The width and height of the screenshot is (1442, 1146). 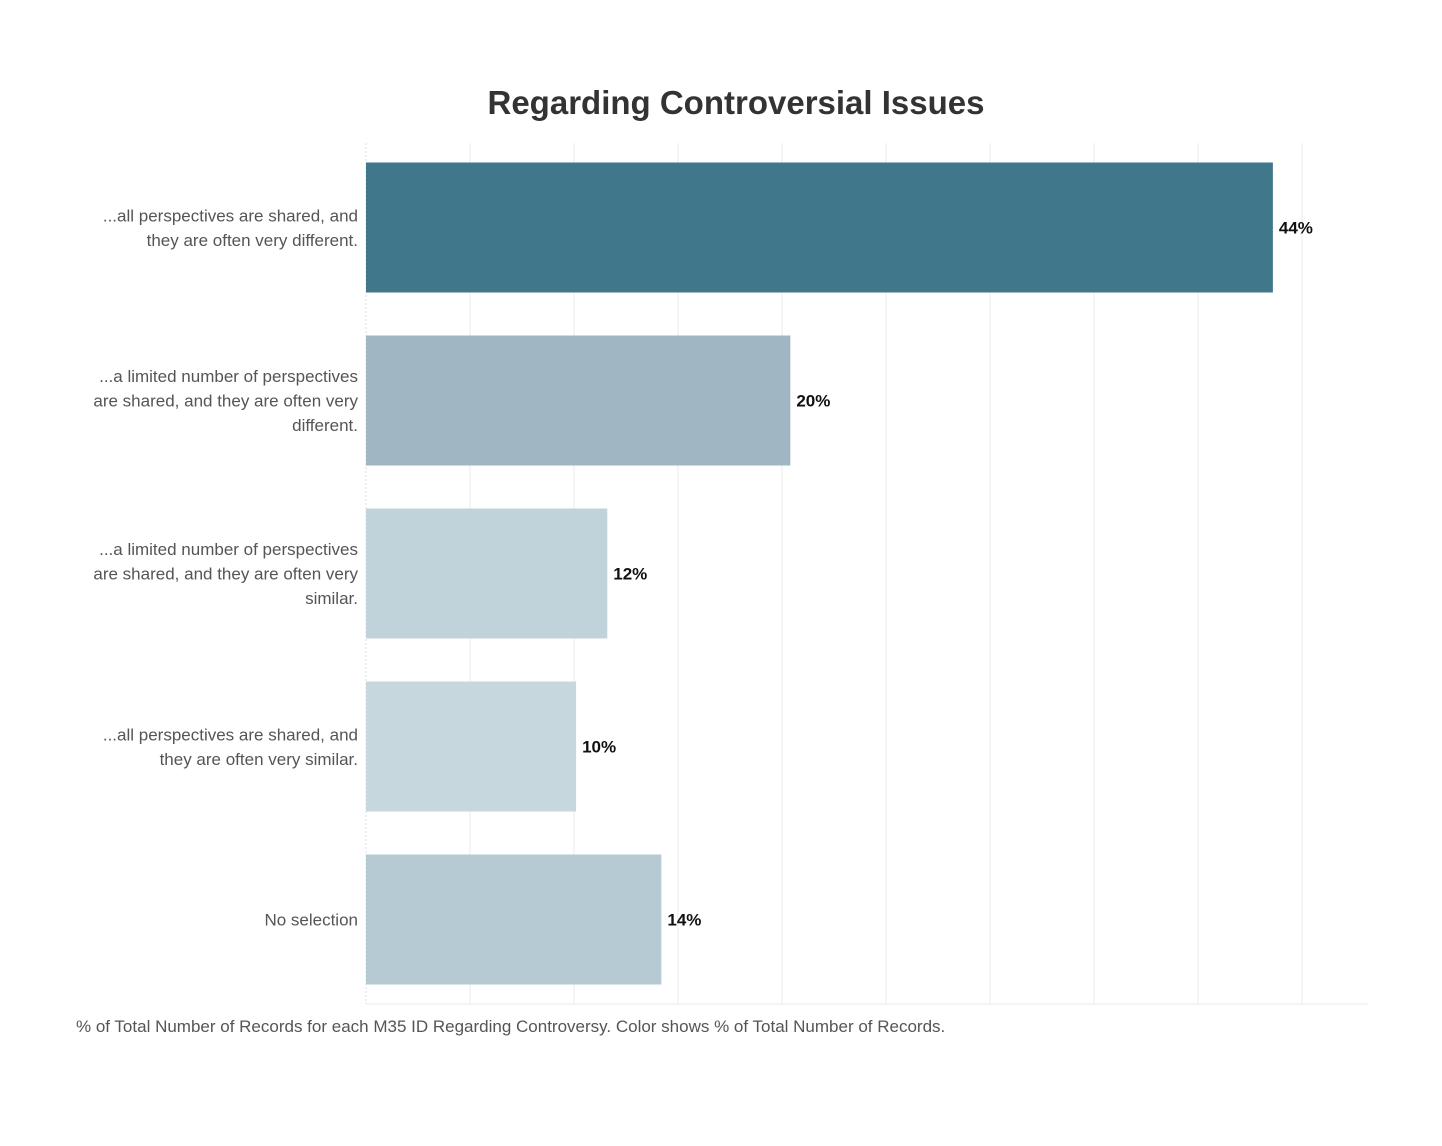 I want to click on chart-title: Regarding Controversial Issues, so click(x=736, y=102).